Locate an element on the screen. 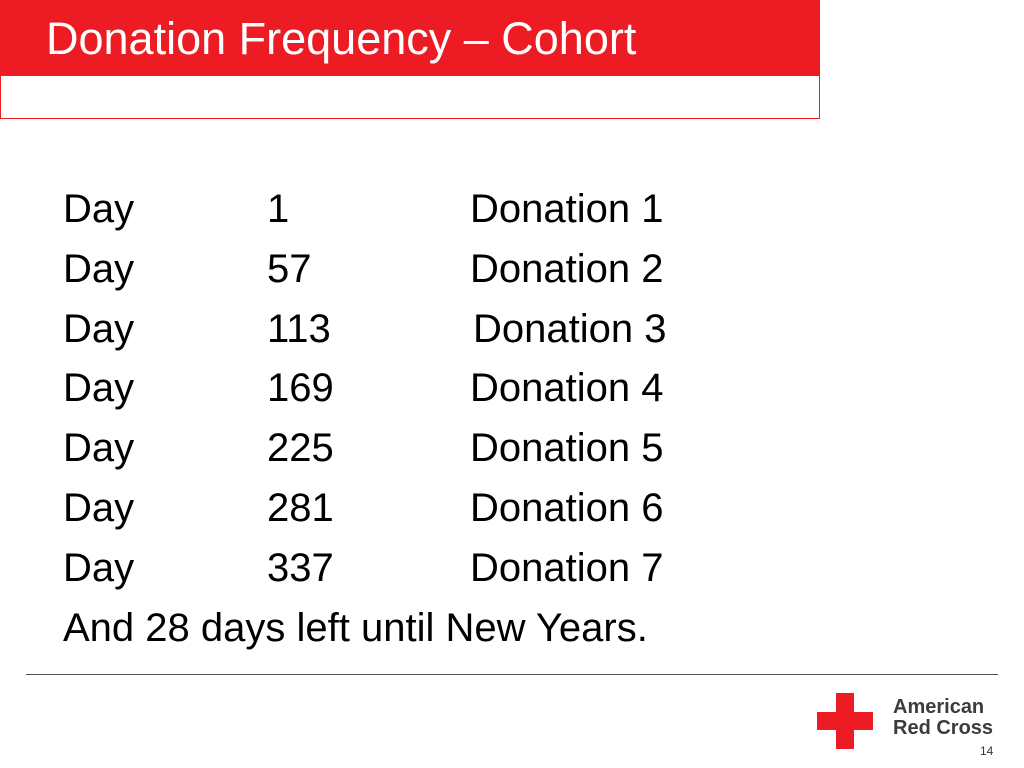 The height and width of the screenshot is (768, 1024). schedule-row: Day 113 Donation 3 is located at coordinates (364, 330).